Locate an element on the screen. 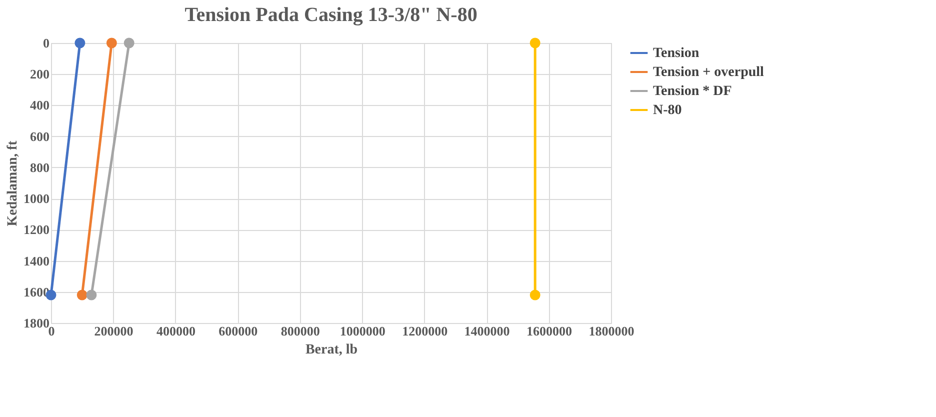 The width and height of the screenshot is (936, 417). y-tick-label: 600 is located at coordinates (40, 136).